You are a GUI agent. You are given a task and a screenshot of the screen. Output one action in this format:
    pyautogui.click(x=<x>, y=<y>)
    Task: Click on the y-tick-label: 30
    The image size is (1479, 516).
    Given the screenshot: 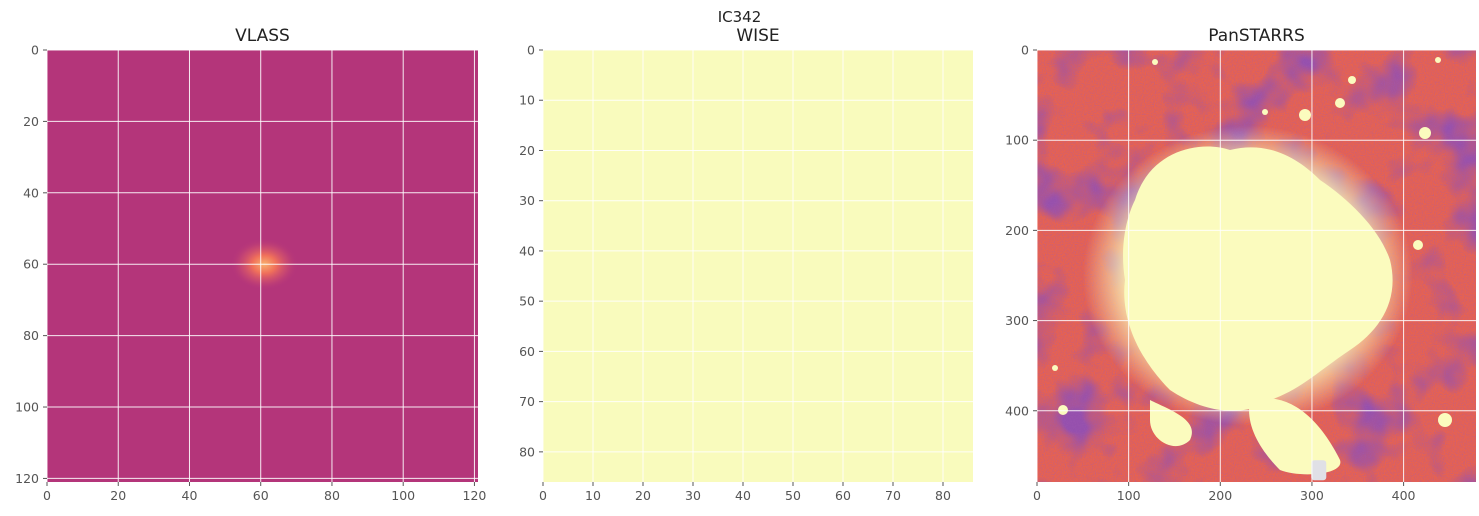 What is the action you would take?
    pyautogui.click(x=527, y=200)
    